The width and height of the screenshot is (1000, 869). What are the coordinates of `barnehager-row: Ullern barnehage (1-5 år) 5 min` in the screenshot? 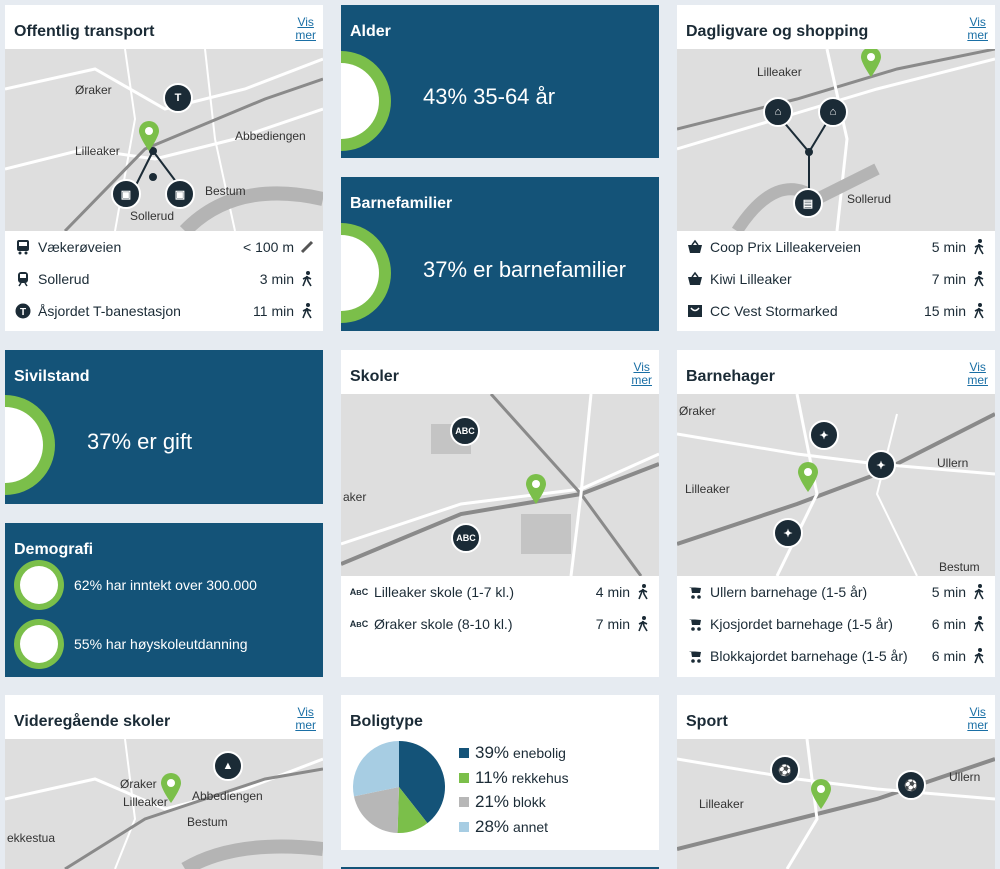 It's located at (836, 592).